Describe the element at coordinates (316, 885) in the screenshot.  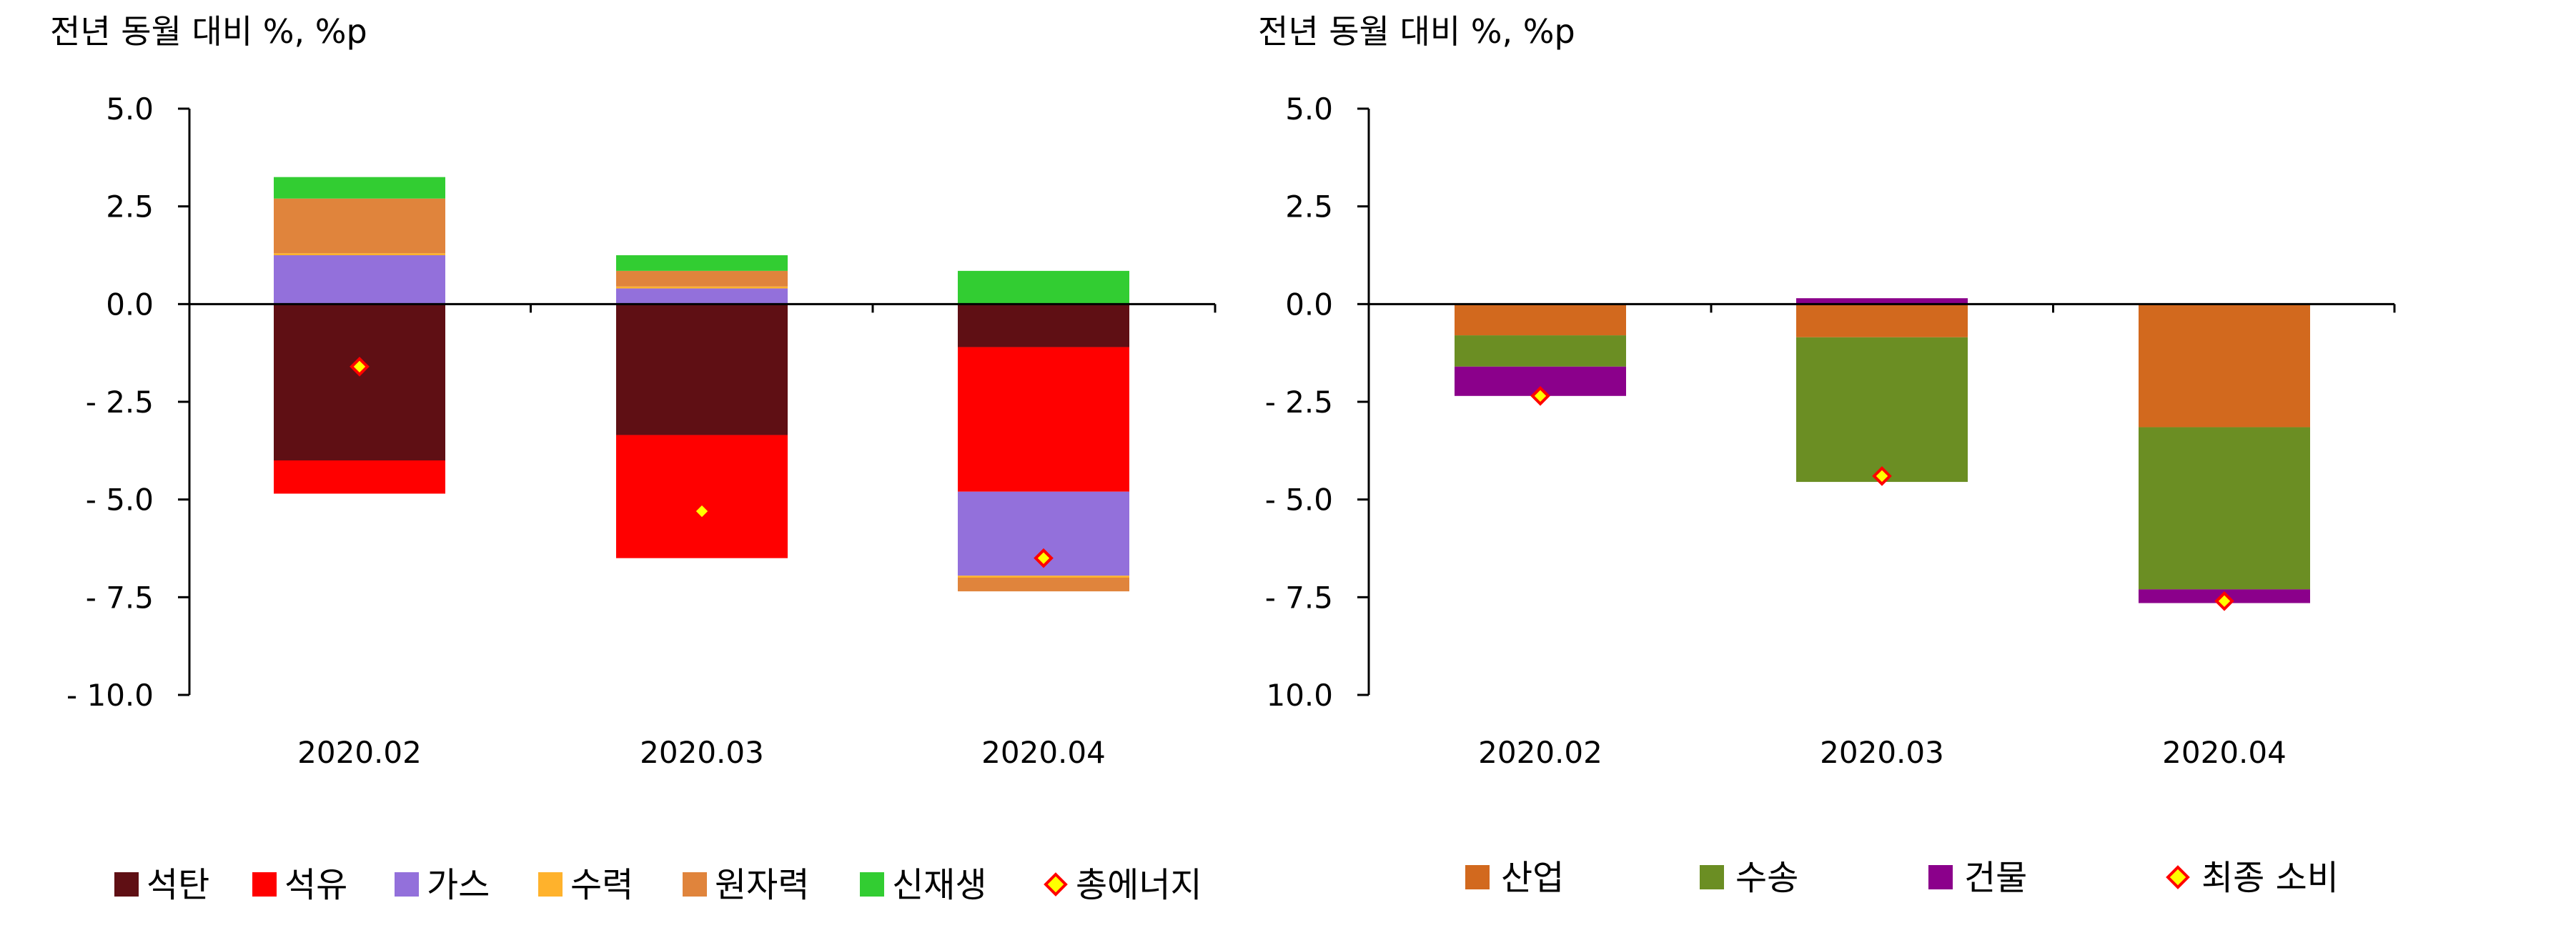
I see `legend-label: 석유` at that location.